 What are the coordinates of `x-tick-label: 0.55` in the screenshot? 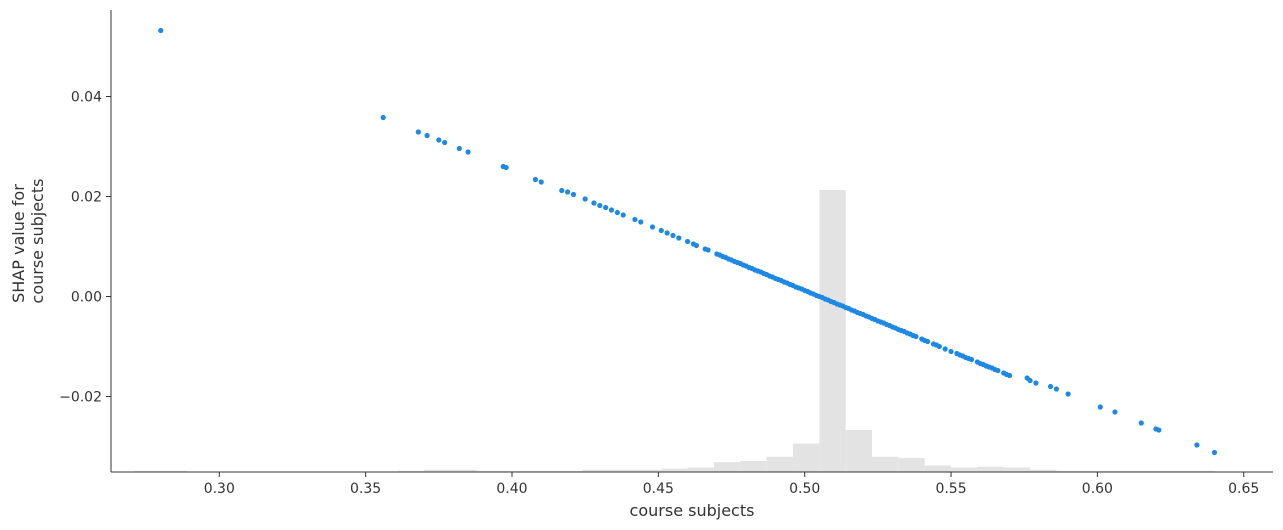 It's located at (950, 489).